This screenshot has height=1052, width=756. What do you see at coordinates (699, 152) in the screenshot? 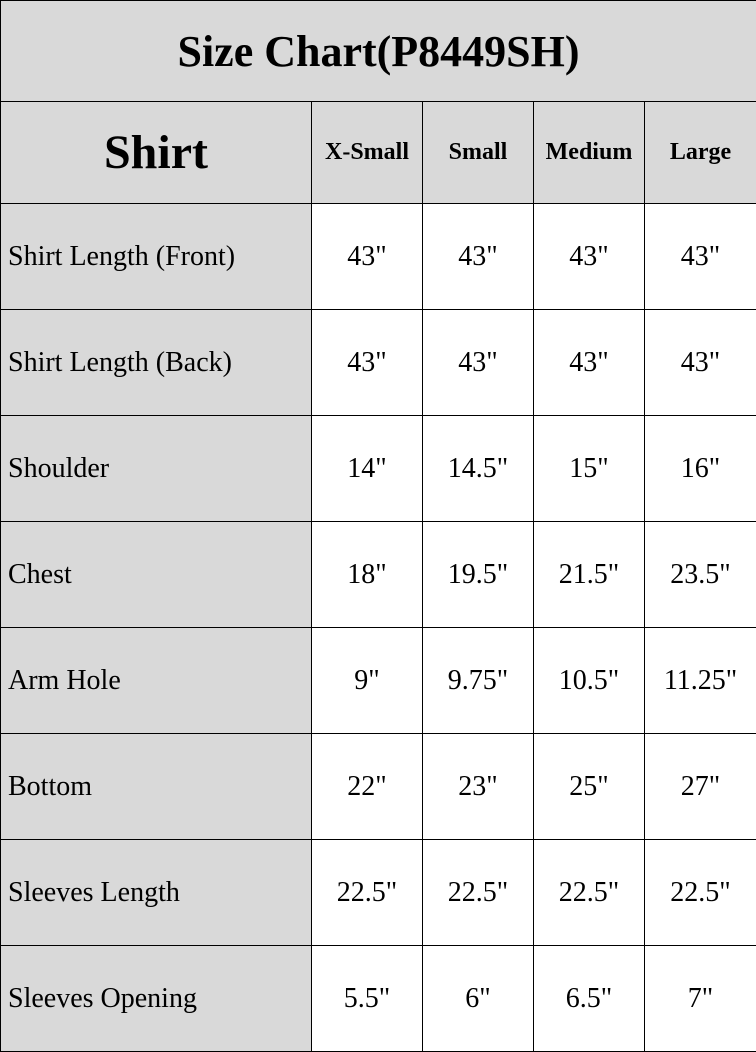
I see `size-header-large: Large` at bounding box center [699, 152].